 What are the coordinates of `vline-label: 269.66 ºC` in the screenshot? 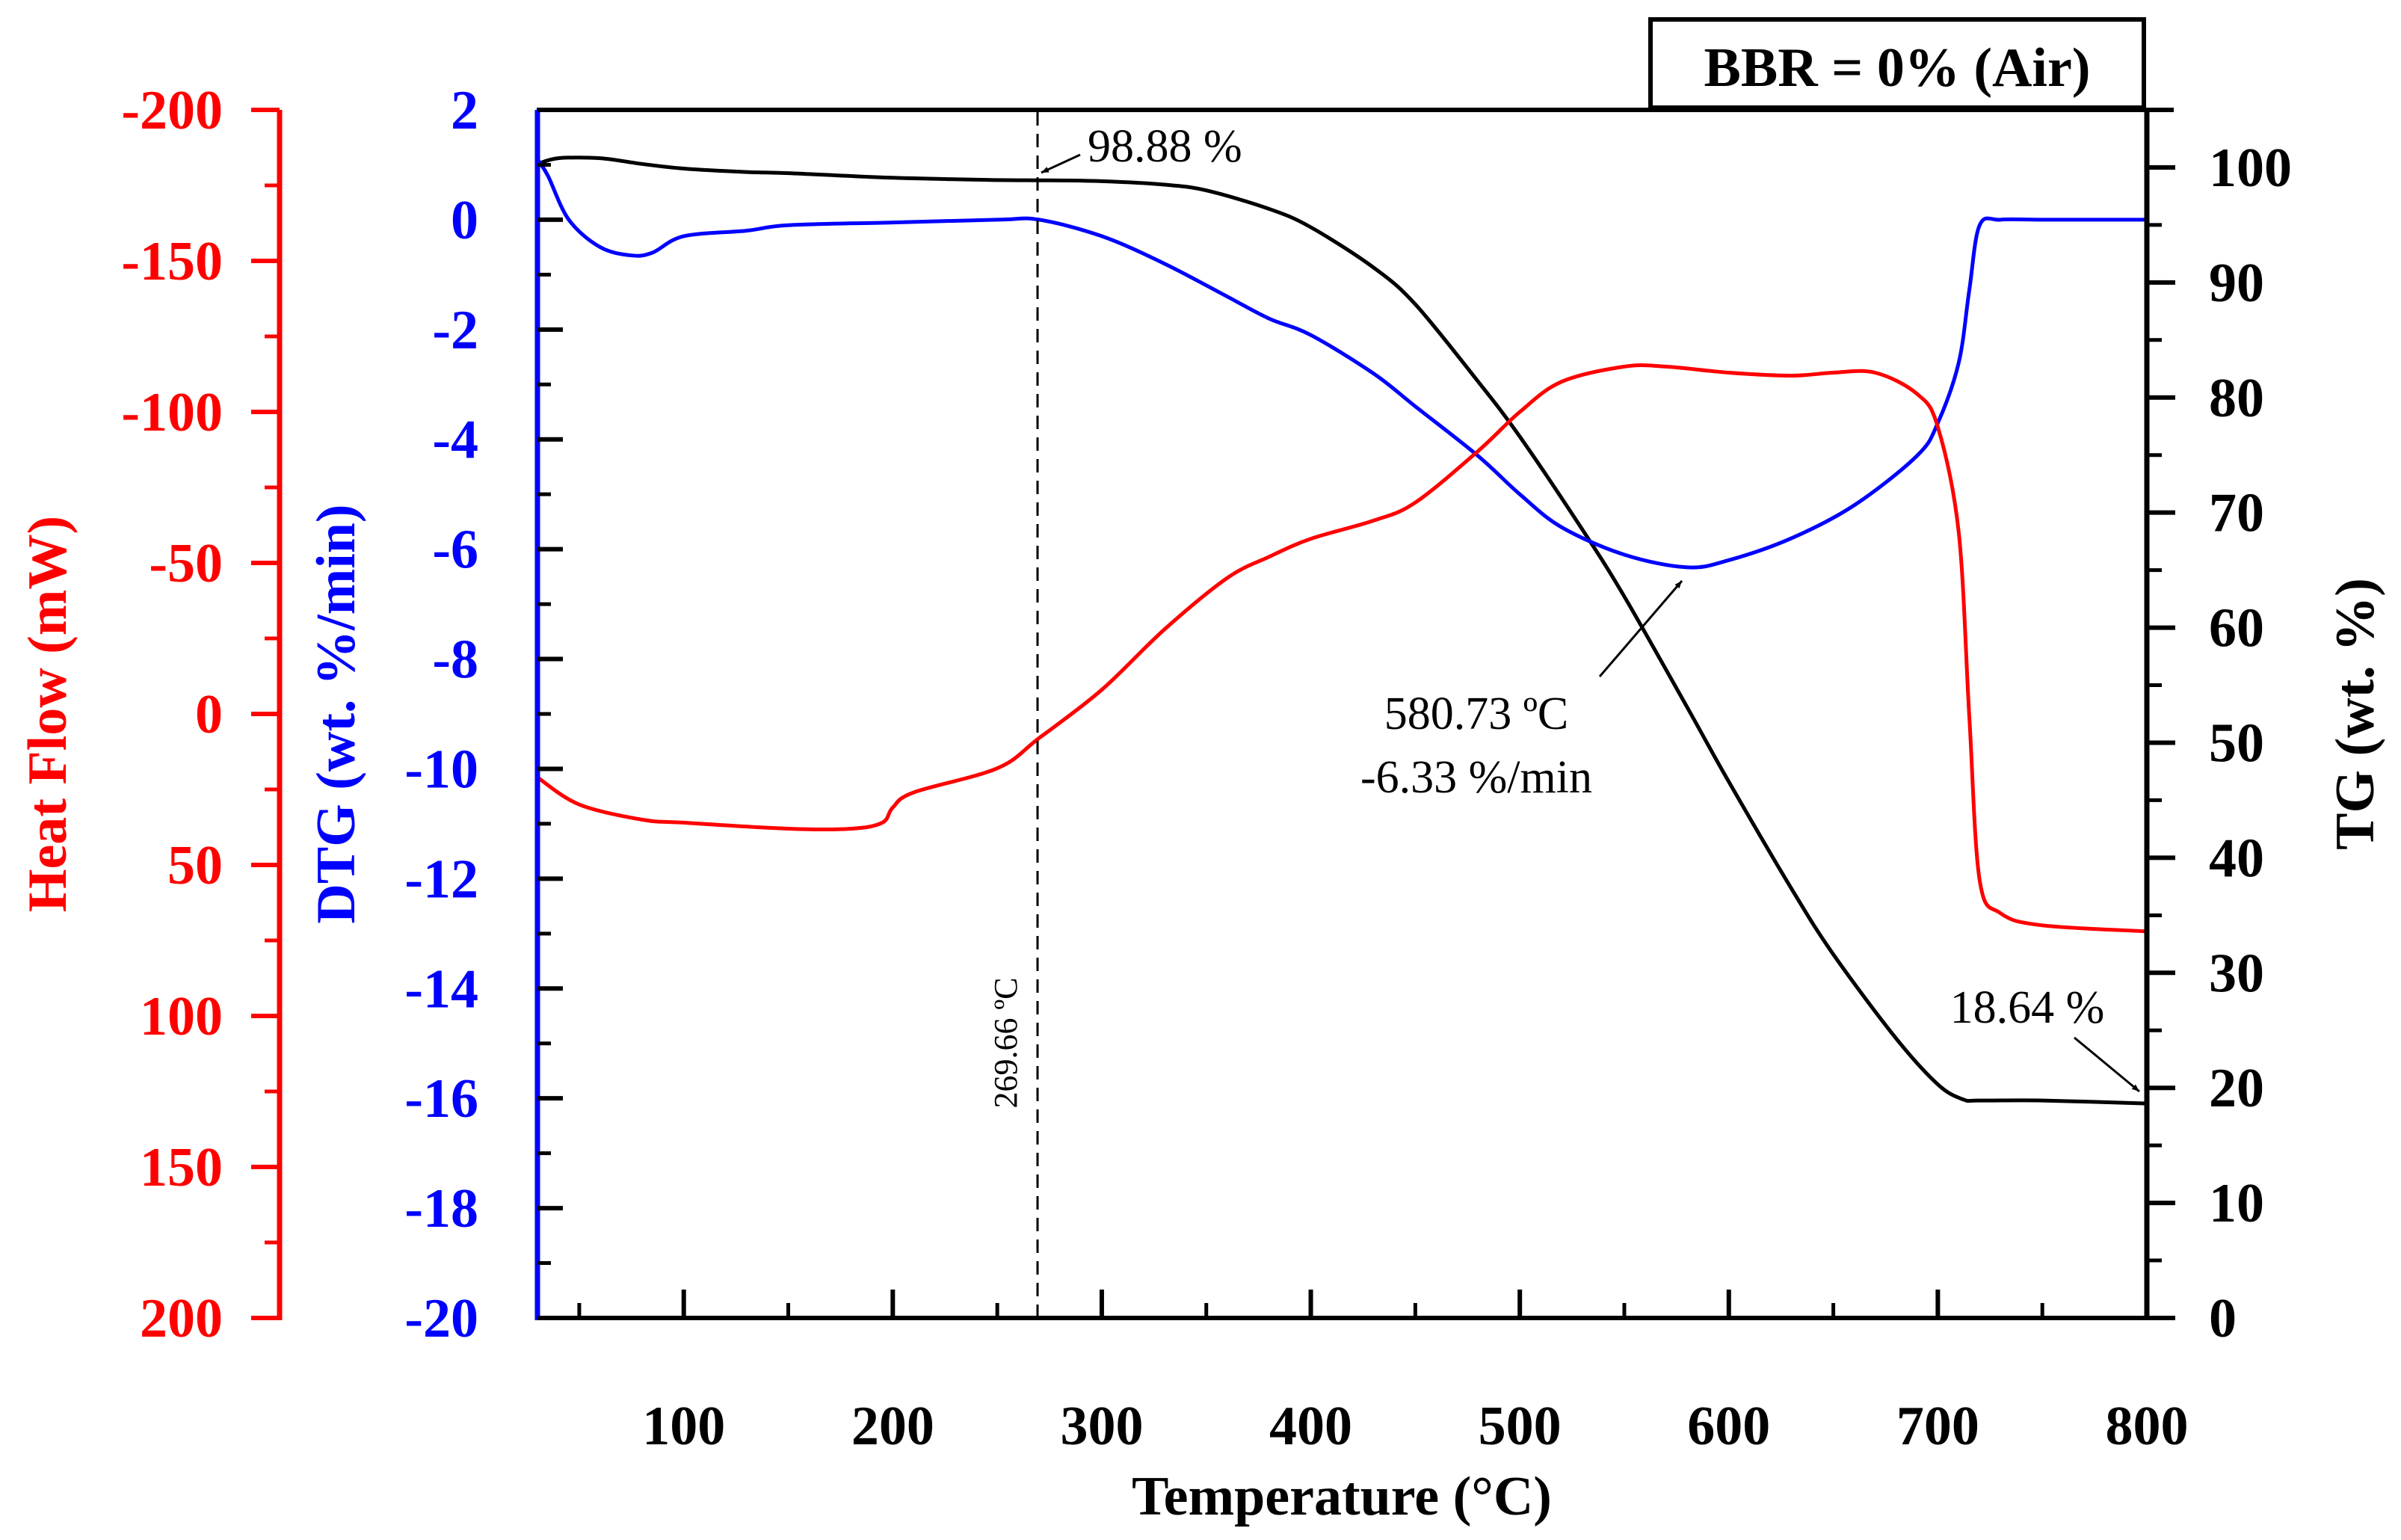 It's located at (1006, 1043).